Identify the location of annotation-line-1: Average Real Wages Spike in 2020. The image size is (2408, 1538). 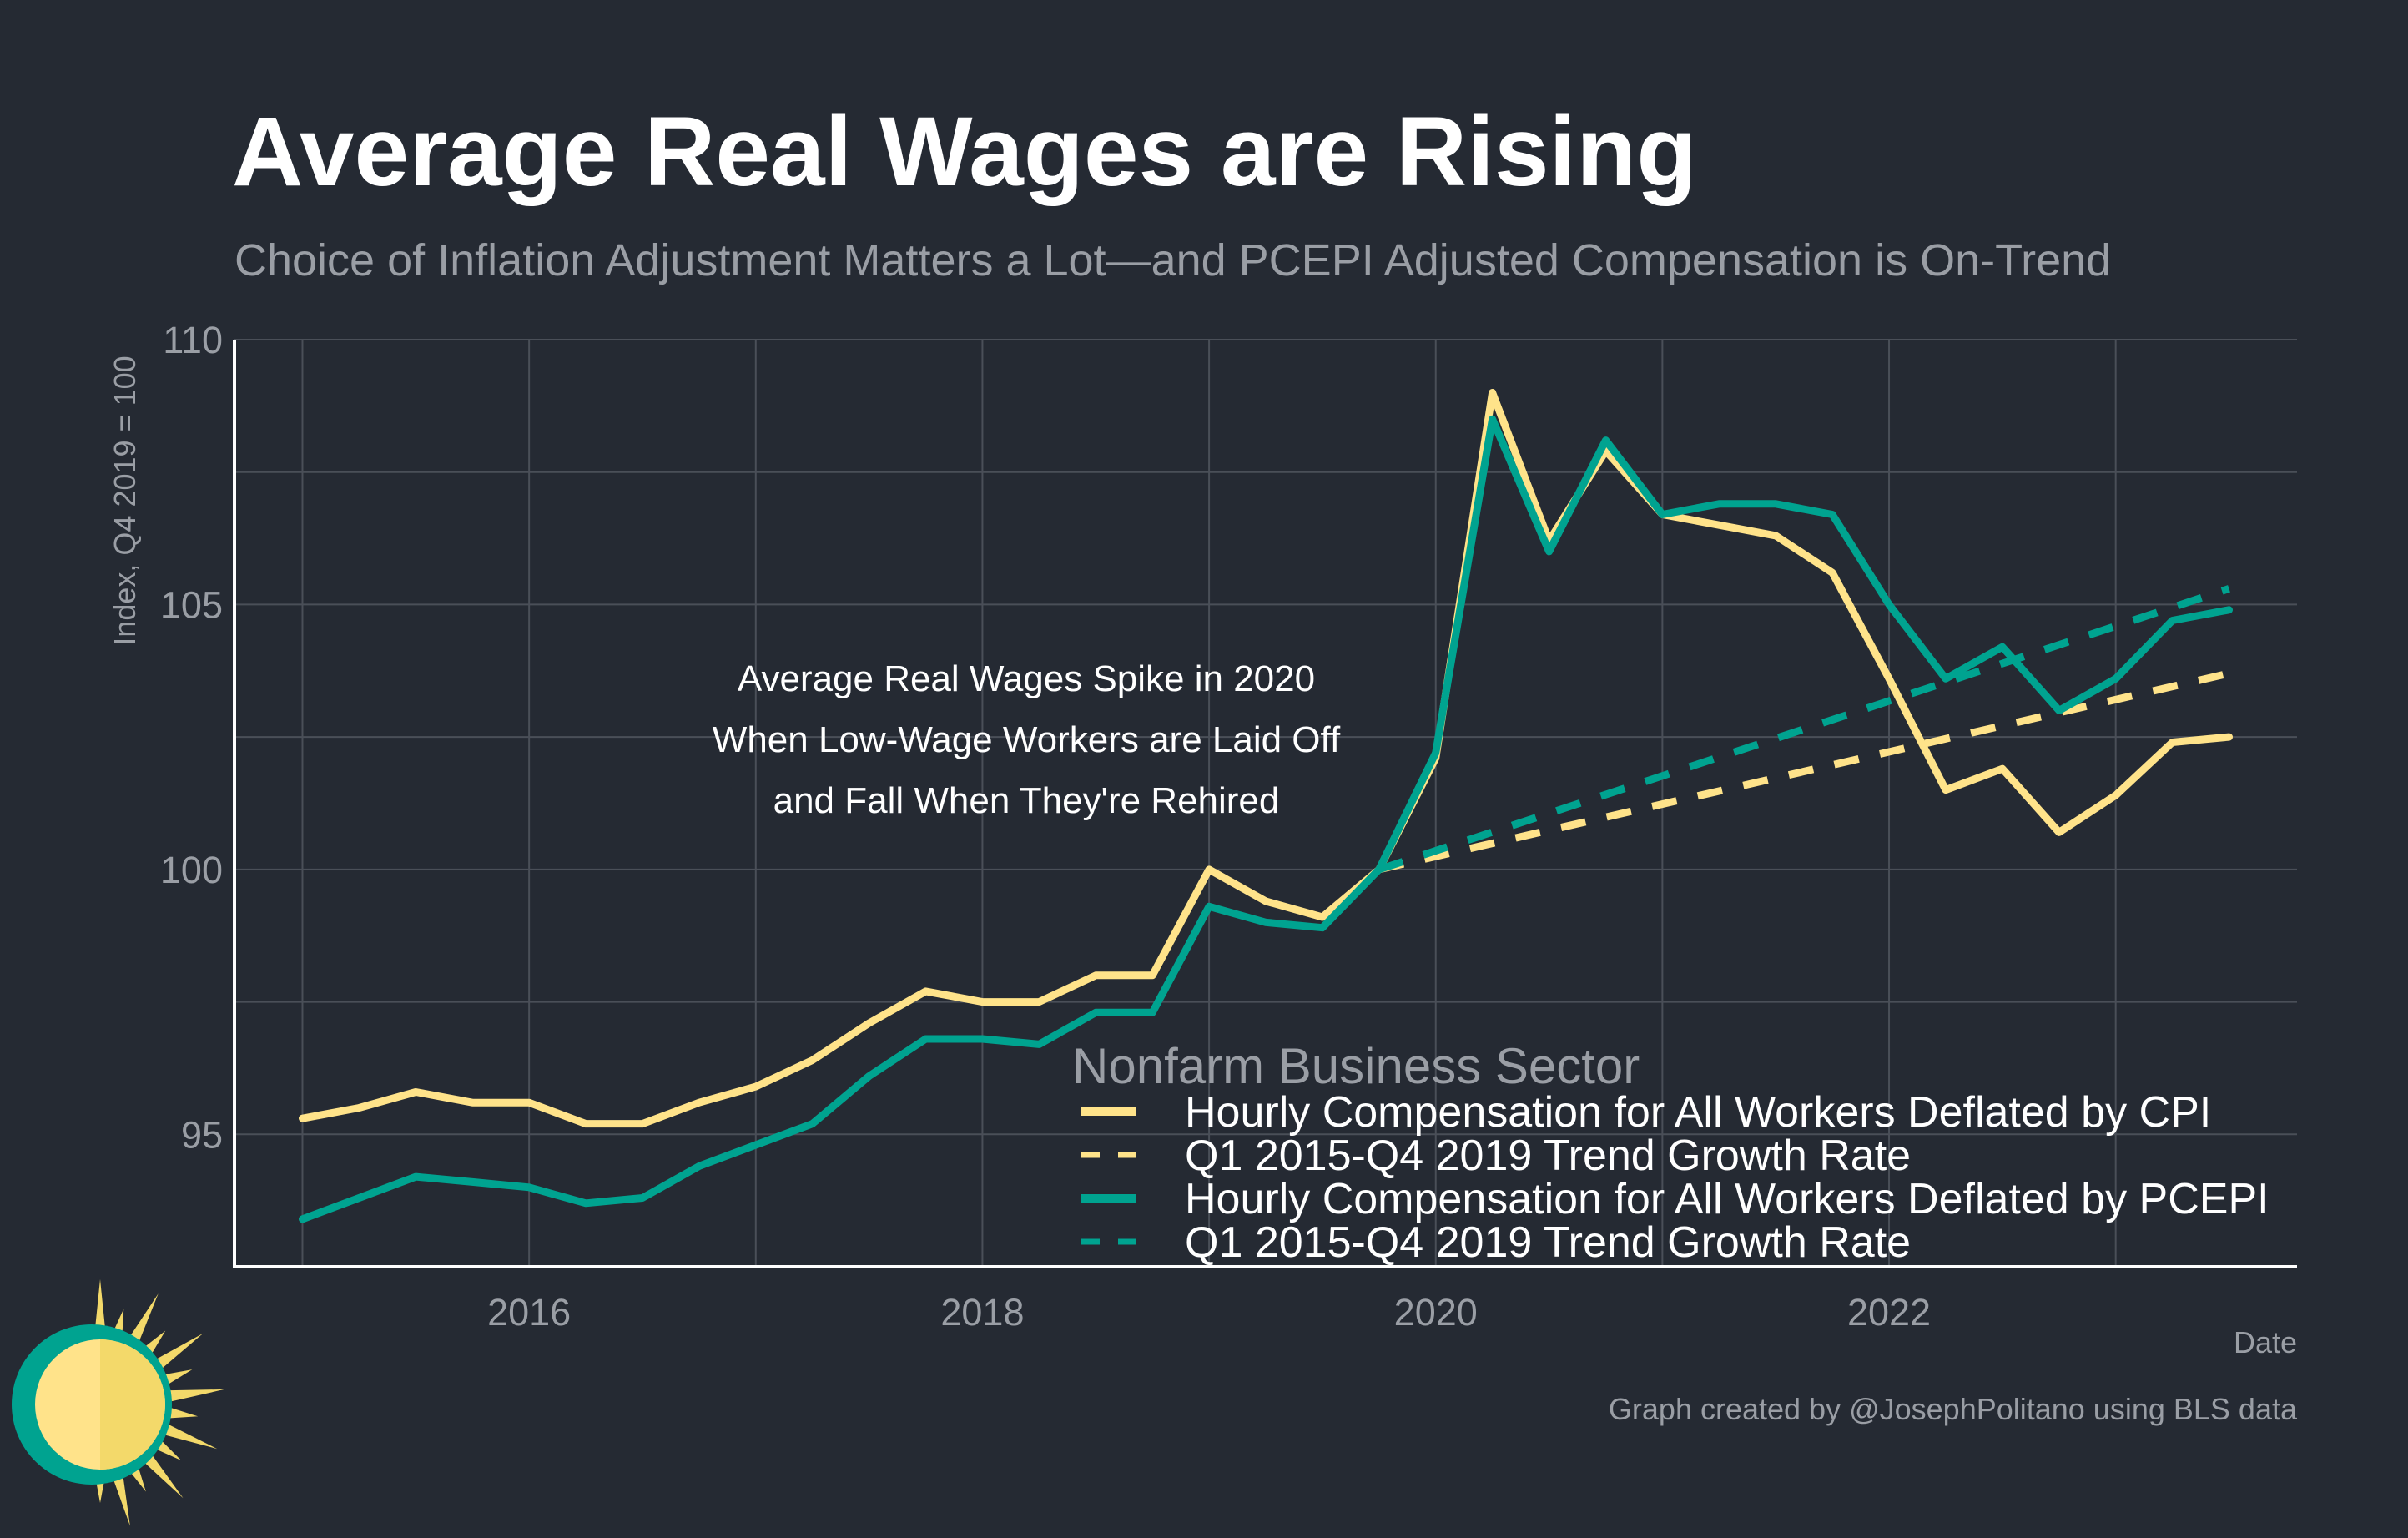
(1026, 678).